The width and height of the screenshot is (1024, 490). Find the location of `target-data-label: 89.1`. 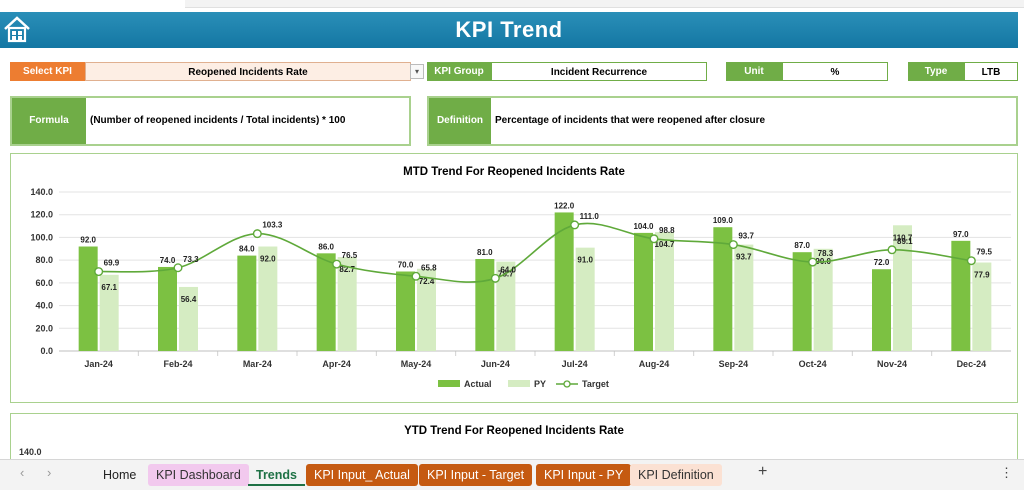

target-data-label: 89.1 is located at coordinates (905, 241).